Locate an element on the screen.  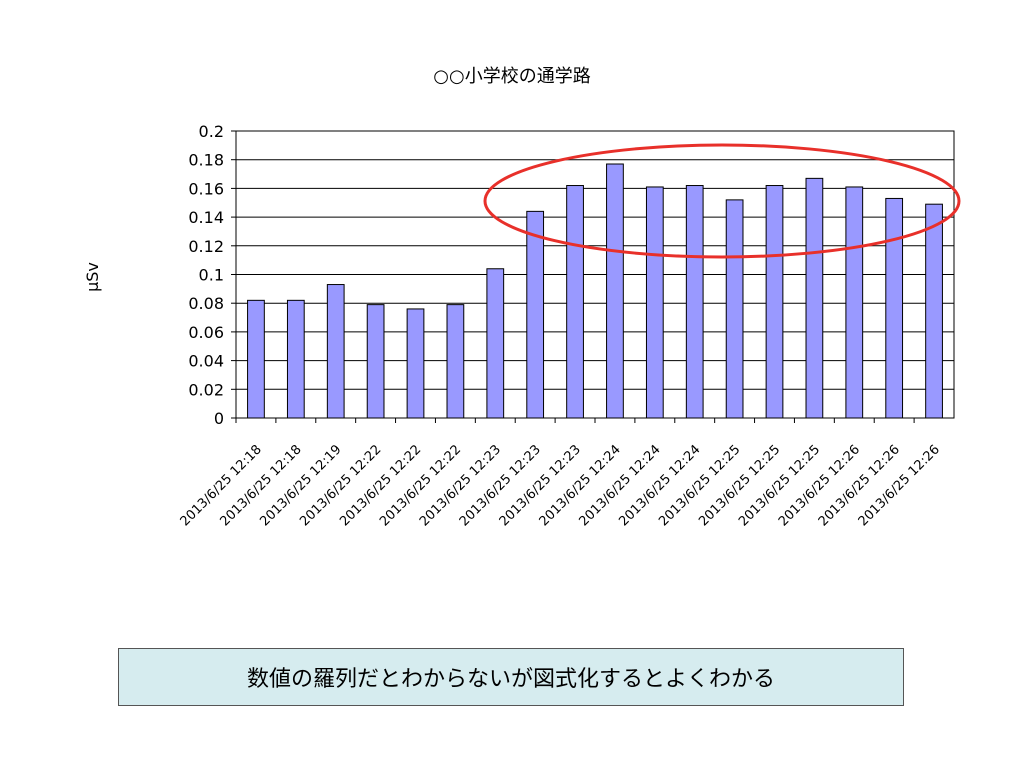
y-tick-label: 0.04 is located at coordinates (206, 361).